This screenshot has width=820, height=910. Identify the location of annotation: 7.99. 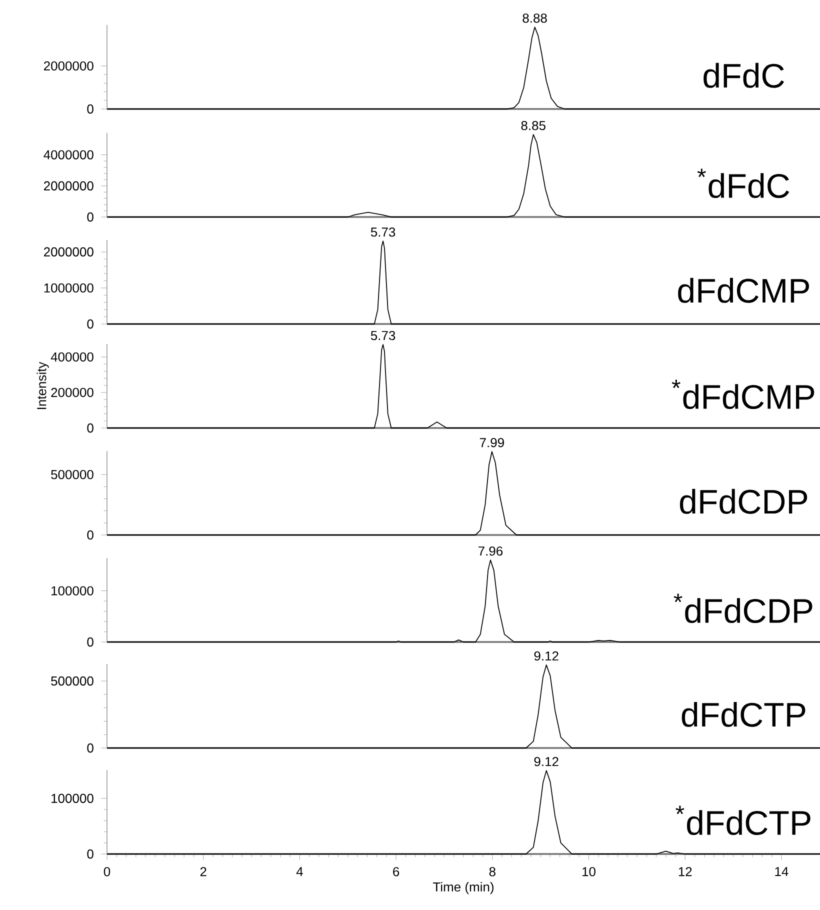
(492, 443).